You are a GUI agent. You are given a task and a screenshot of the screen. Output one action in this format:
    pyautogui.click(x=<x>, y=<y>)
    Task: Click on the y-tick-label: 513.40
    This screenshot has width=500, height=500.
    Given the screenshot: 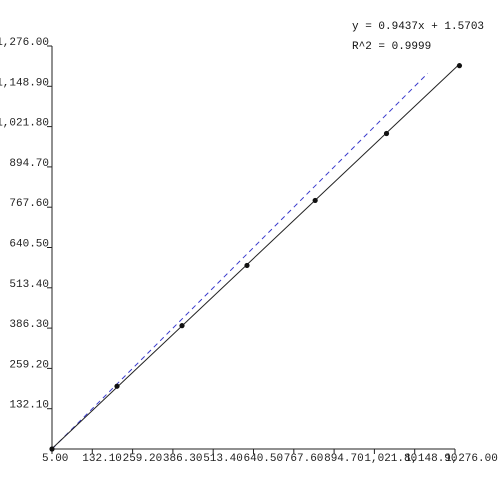 What is the action you would take?
    pyautogui.click(x=29, y=285)
    